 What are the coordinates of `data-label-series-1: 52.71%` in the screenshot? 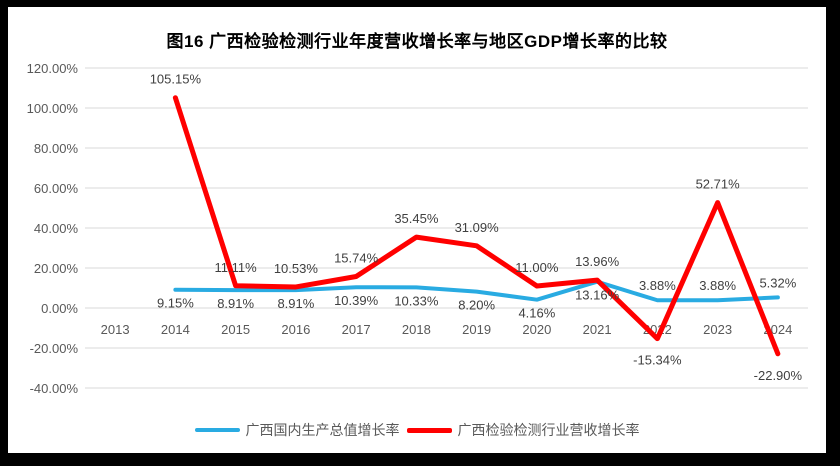 It's located at (718, 184).